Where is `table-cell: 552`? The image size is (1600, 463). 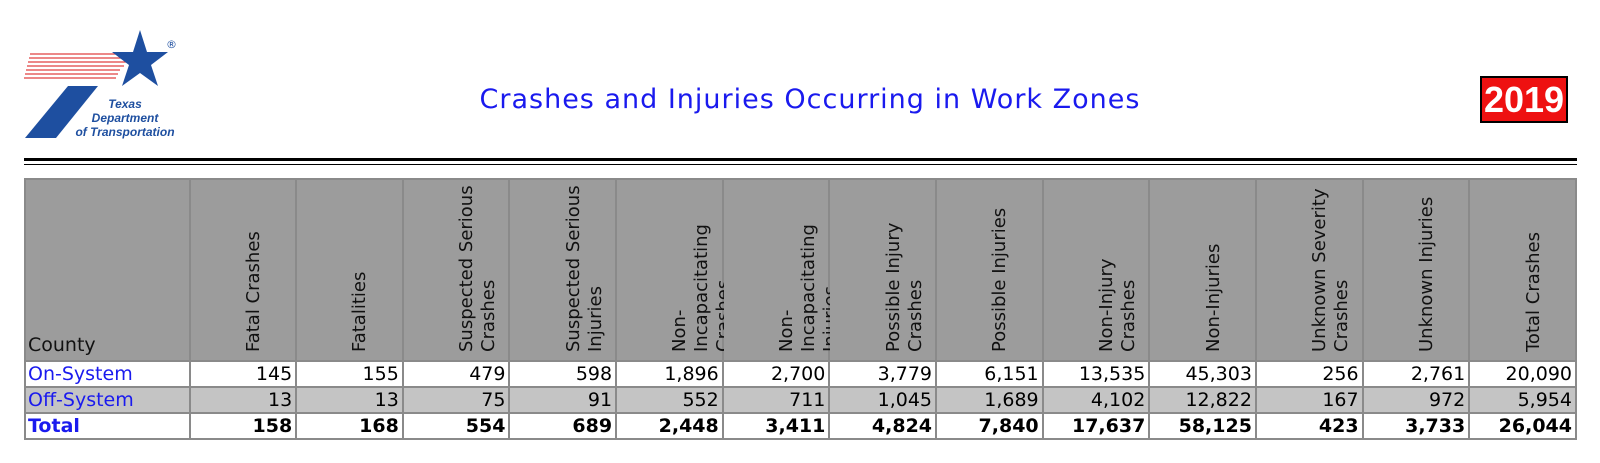 table-cell: 552 is located at coordinates (669, 400).